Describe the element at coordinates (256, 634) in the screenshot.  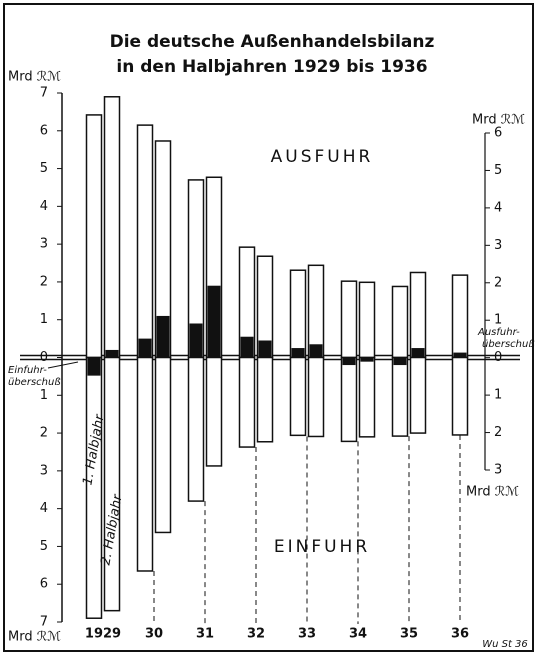
I see `x-tick-label: 32` at that location.